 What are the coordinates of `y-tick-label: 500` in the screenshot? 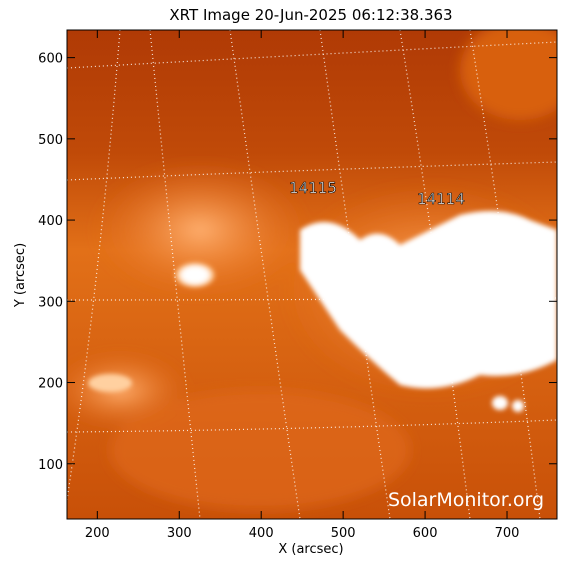 It's located at (50, 140).